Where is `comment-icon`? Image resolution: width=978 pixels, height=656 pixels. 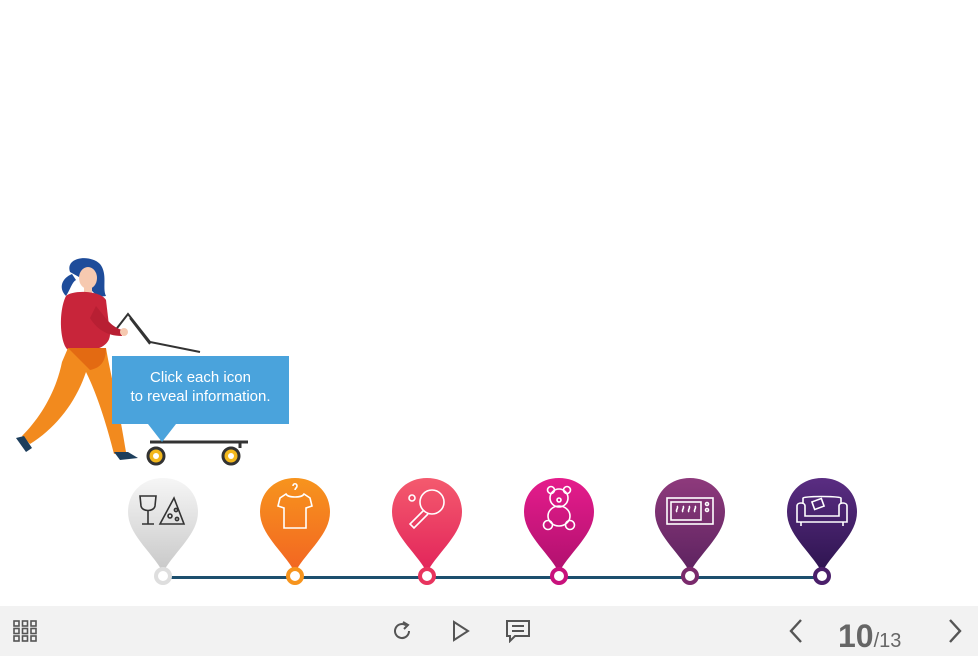 comment-icon is located at coordinates (518, 631).